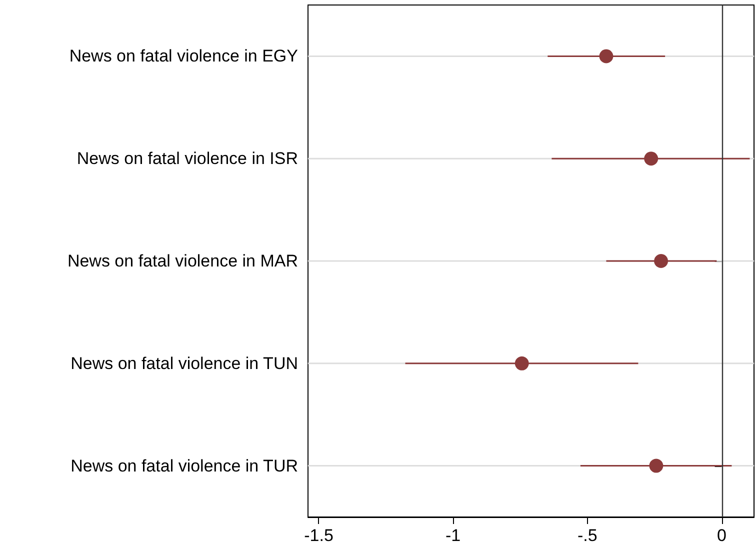 The image size is (755, 553). I want to click on x-tick-label: 0, so click(721, 535).